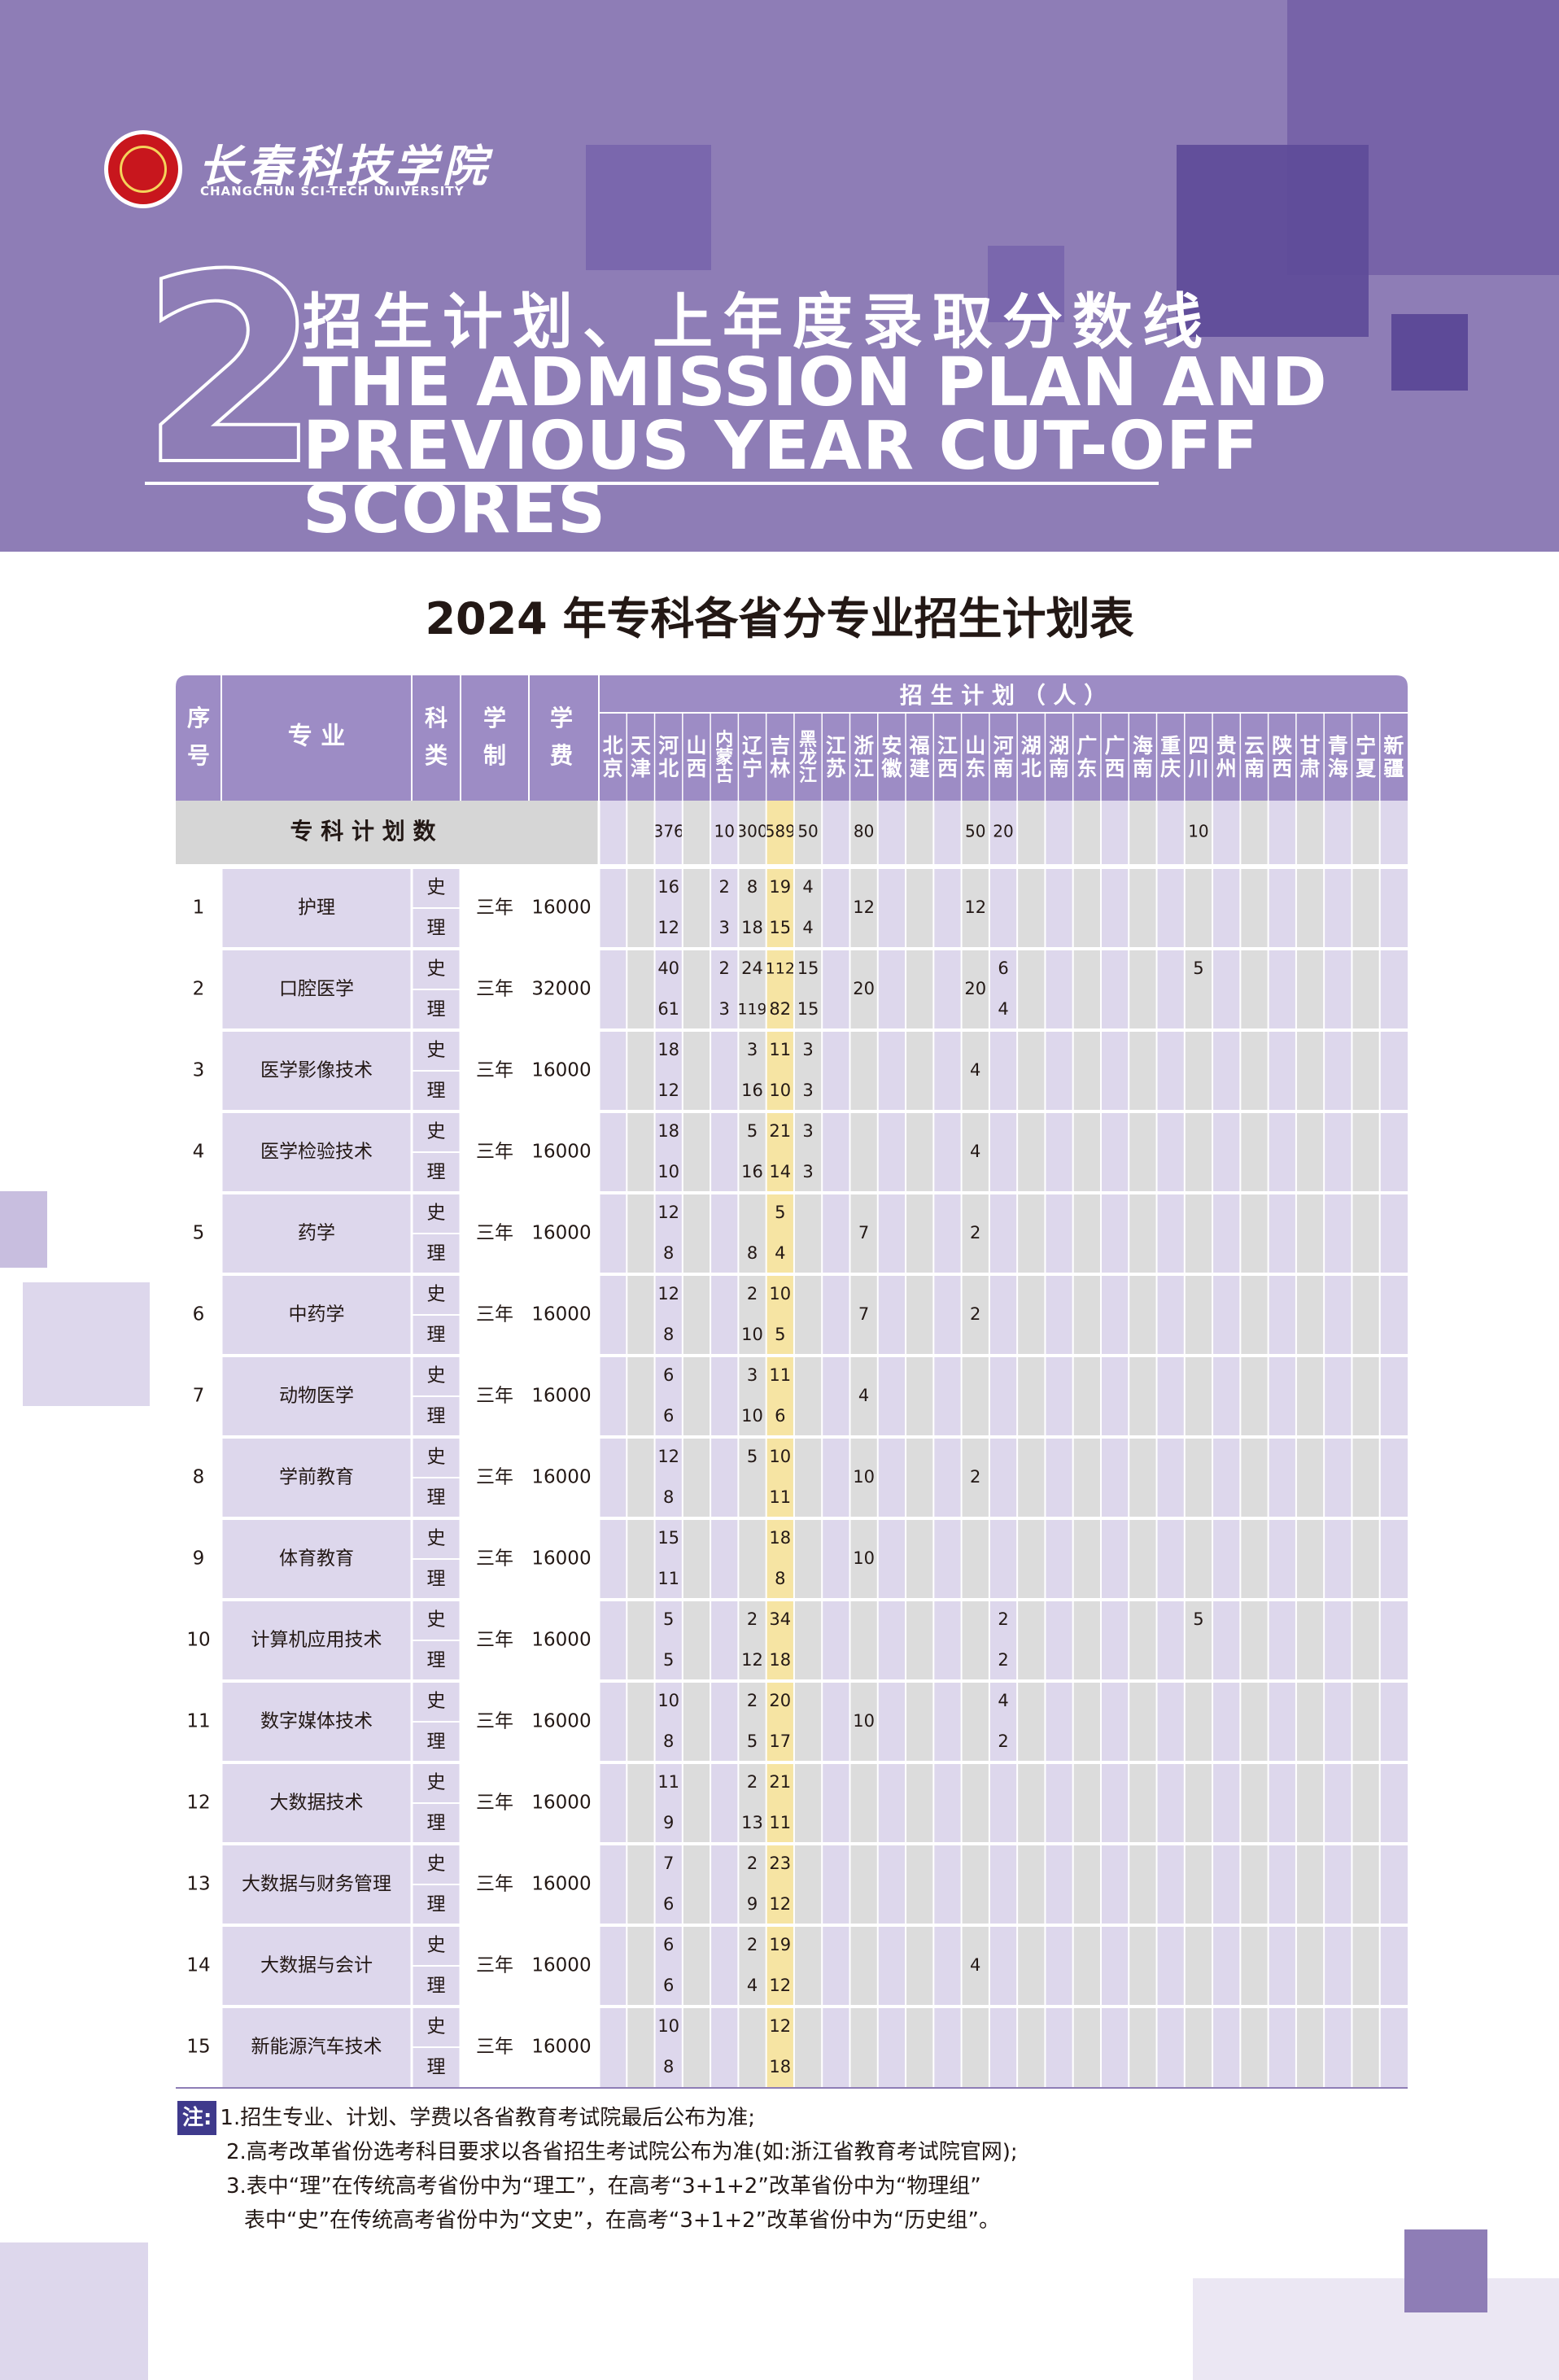 The width and height of the screenshot is (1559, 2380). Describe the element at coordinates (1003, 695) in the screenshot. I see `header-plan: 招 生 计 划 （ 人 ）` at that location.